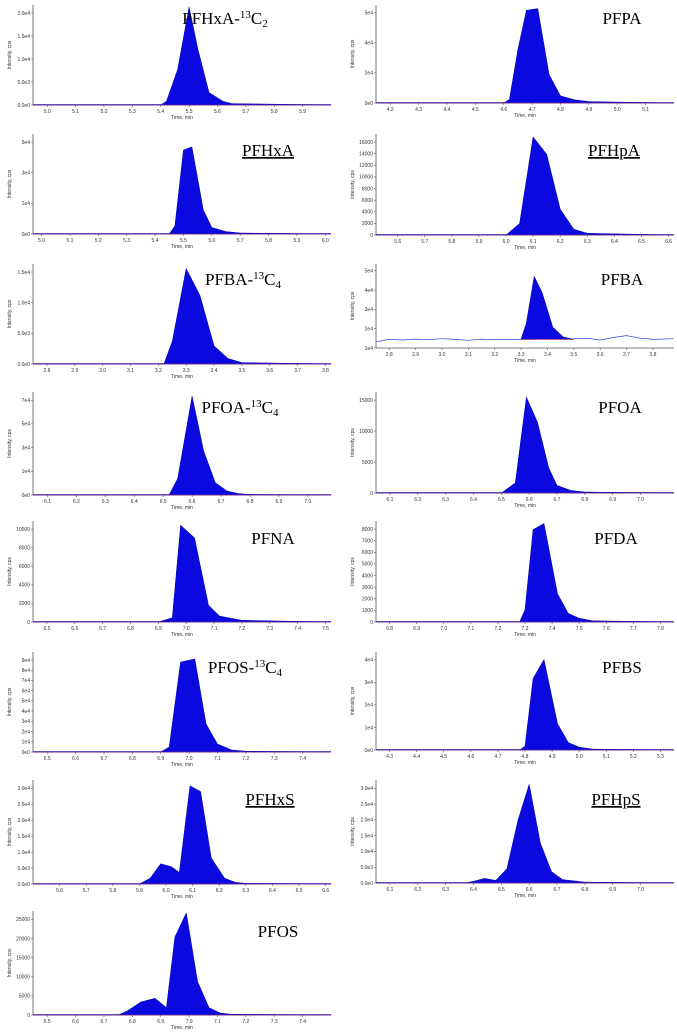 The width and height of the screenshot is (677, 1033). Describe the element at coordinates (269, 799) in the screenshot. I see `chart-title-main: PFHxS` at that location.